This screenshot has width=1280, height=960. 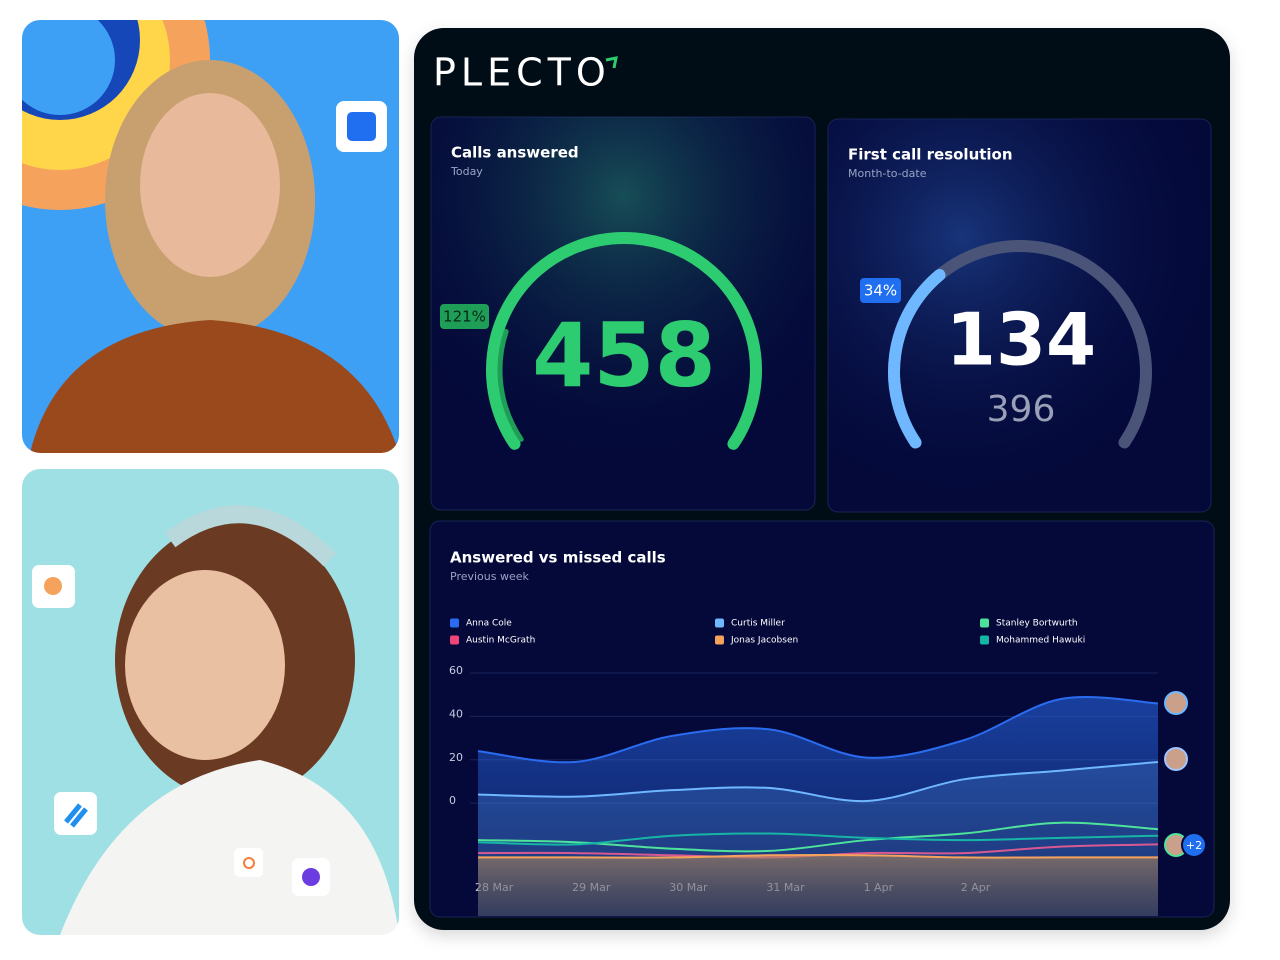 I want to click on widget-value: 458, so click(x=624, y=355).